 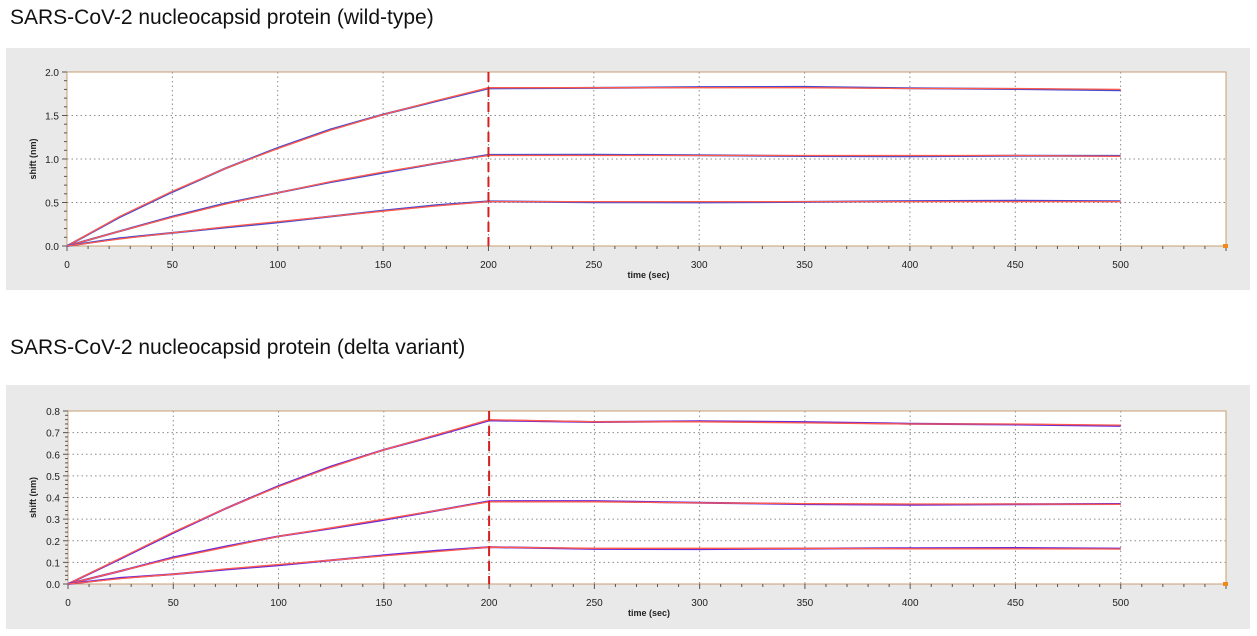 What do you see at coordinates (594, 565) in the screenshot?
I see `chart1-series-2-fit-line` at bounding box center [594, 565].